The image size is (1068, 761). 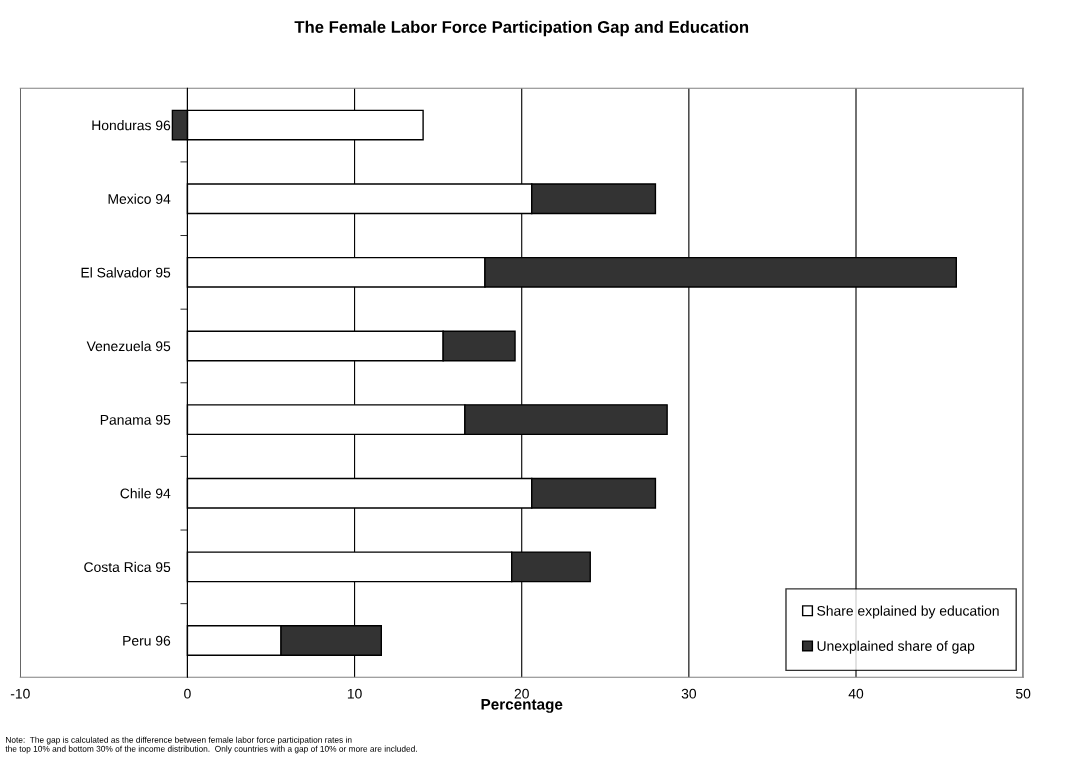 I want to click on x-tick-label: 50, so click(x=1023, y=693).